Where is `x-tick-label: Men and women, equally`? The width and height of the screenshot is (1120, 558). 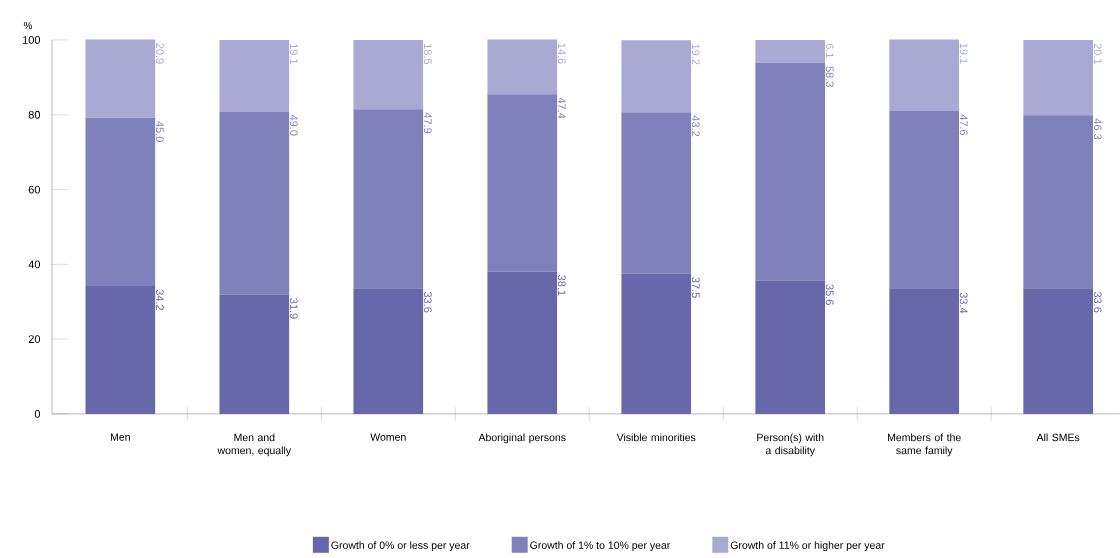 x-tick-label: Men and women, equally is located at coordinates (254, 445).